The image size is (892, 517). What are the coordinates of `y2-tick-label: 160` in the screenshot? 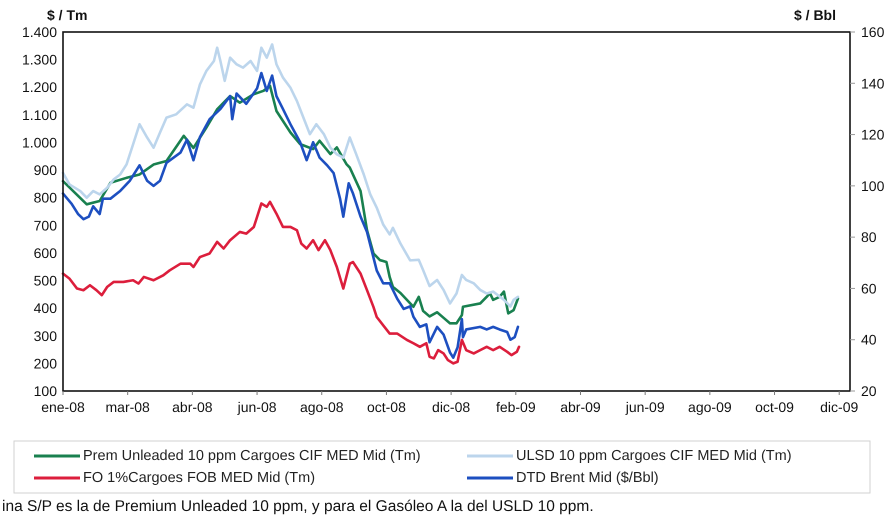 It's located at (873, 32).